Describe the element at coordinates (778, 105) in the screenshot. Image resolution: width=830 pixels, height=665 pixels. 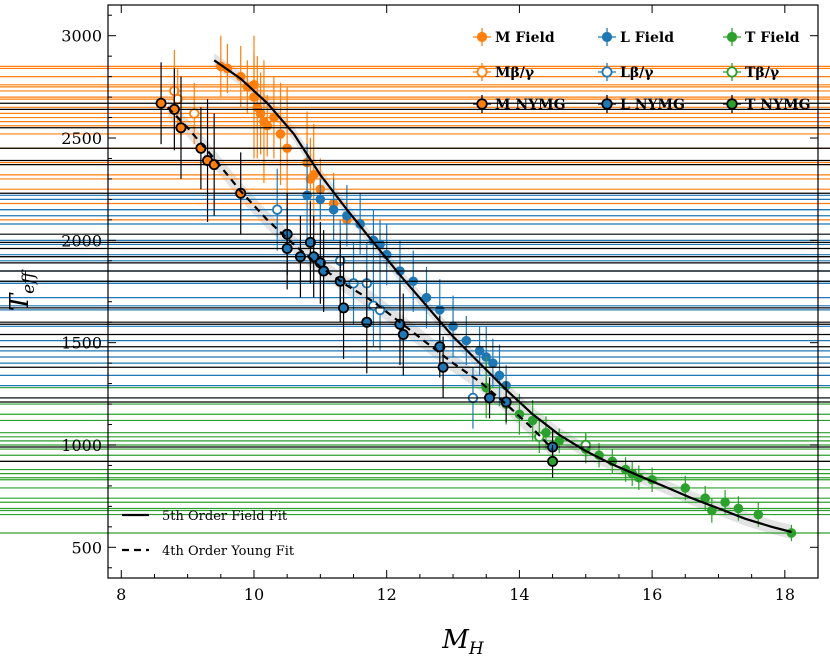
I see `svg-text: T NYMG` at that location.